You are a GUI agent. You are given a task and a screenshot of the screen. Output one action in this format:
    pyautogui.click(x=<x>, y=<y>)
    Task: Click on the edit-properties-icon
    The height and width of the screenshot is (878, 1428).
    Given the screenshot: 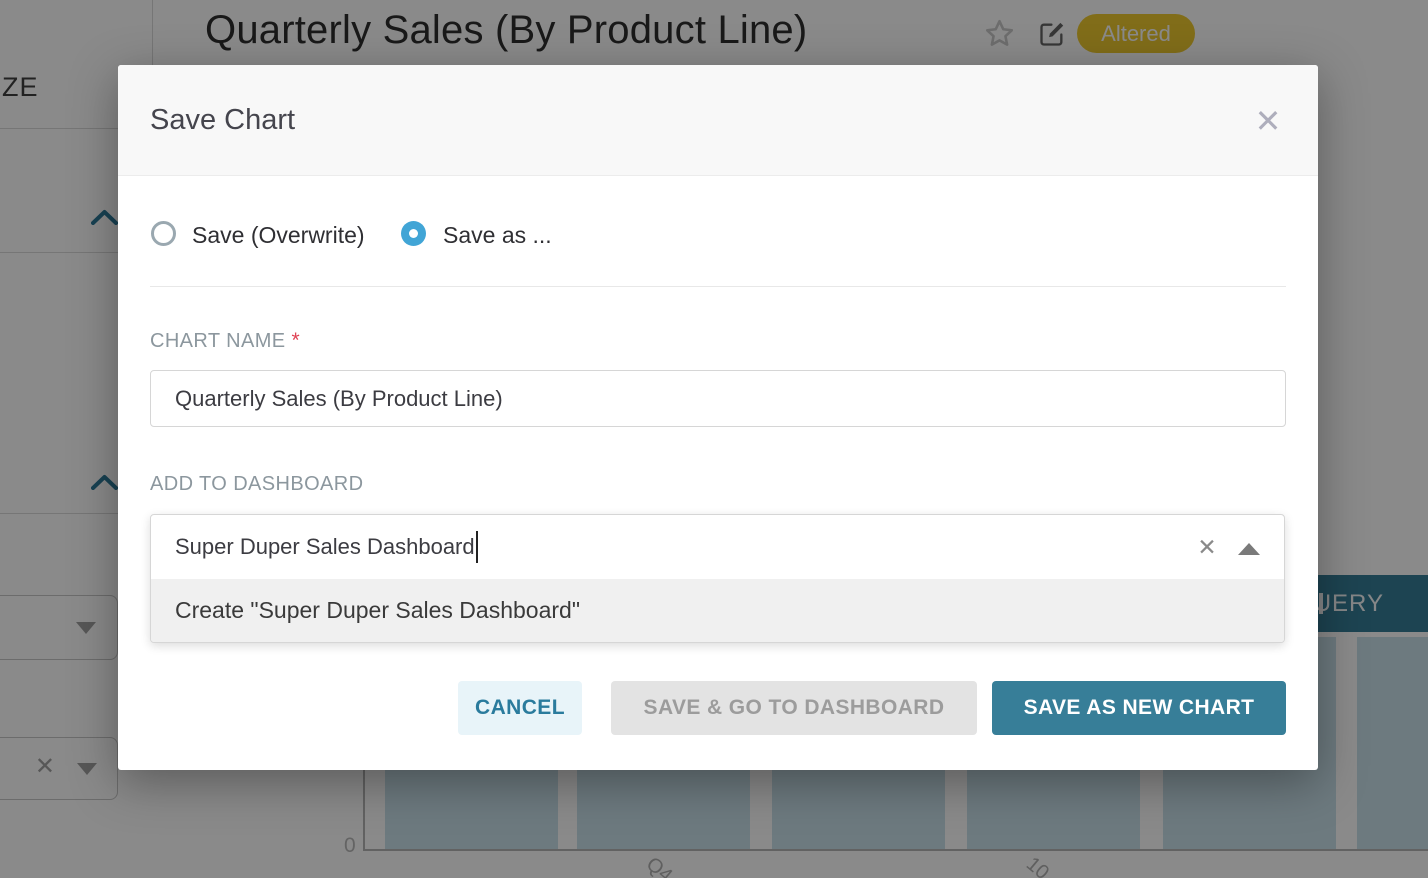 What is the action you would take?
    pyautogui.click(x=1052, y=34)
    